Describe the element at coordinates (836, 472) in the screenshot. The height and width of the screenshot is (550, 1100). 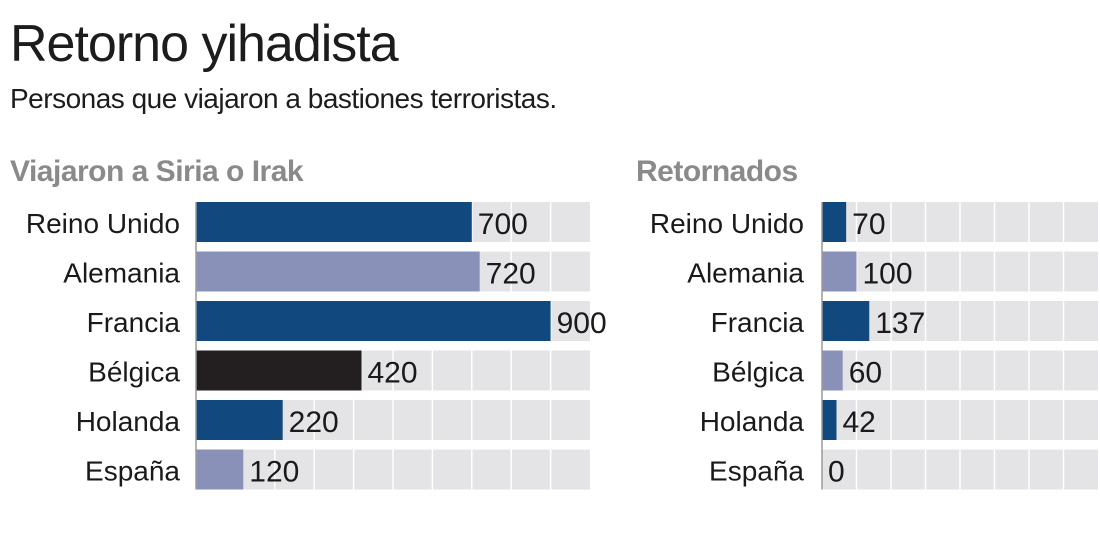
I see `value-label: 0` at that location.